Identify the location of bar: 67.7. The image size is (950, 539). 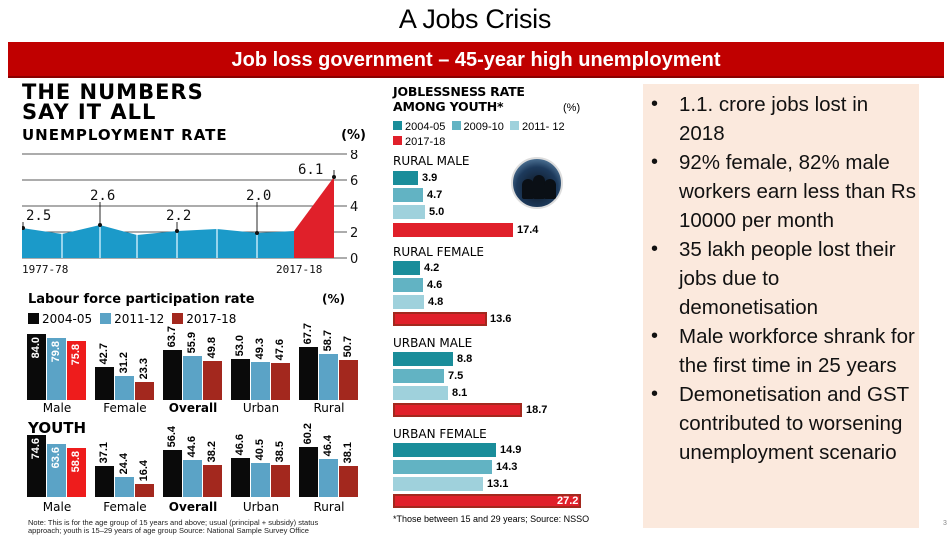
(308, 361).